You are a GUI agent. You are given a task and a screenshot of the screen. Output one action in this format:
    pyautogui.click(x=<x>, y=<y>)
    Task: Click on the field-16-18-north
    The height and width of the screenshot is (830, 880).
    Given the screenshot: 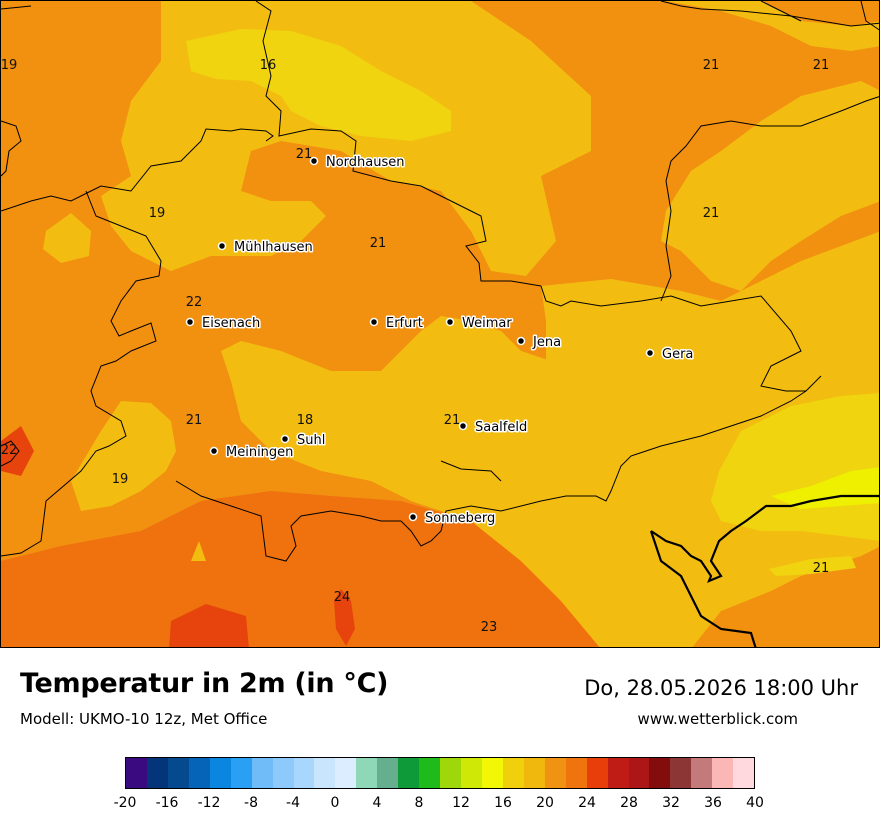 What is the action you would take?
    pyautogui.click(x=318, y=85)
    